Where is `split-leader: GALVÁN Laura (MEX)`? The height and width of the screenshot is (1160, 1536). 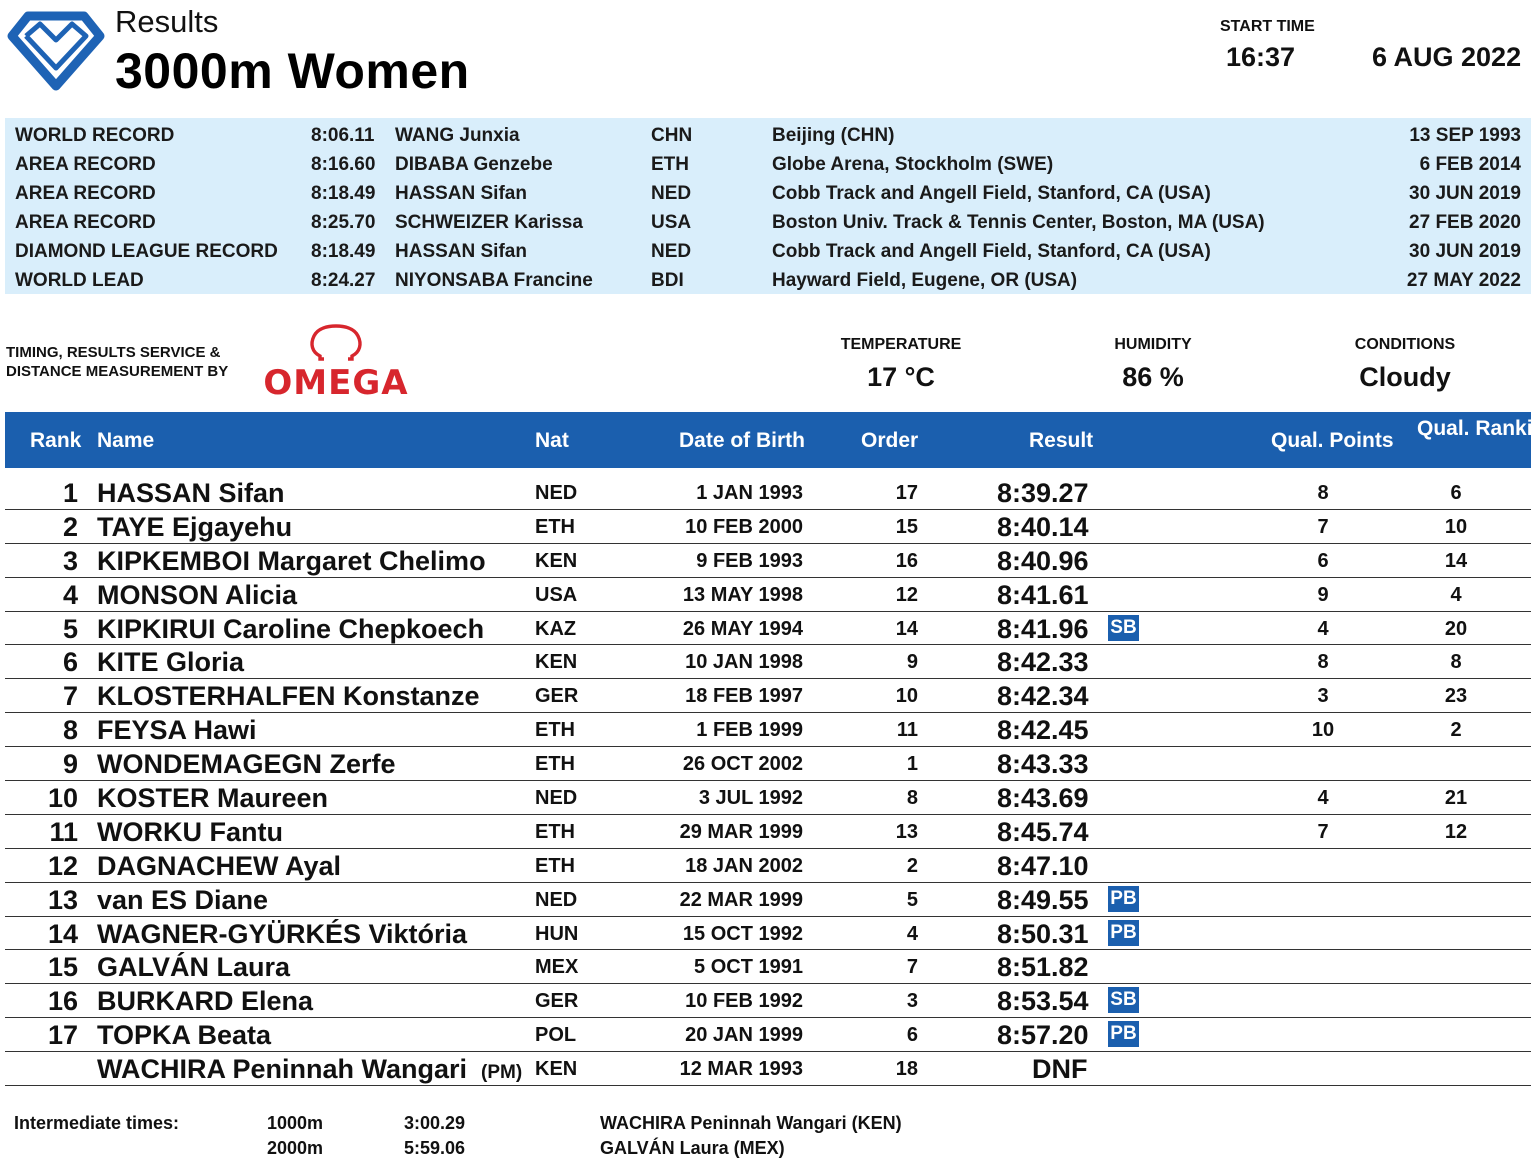
split-leader: GALVÁN Laura (MEX) is located at coordinates (692, 1148).